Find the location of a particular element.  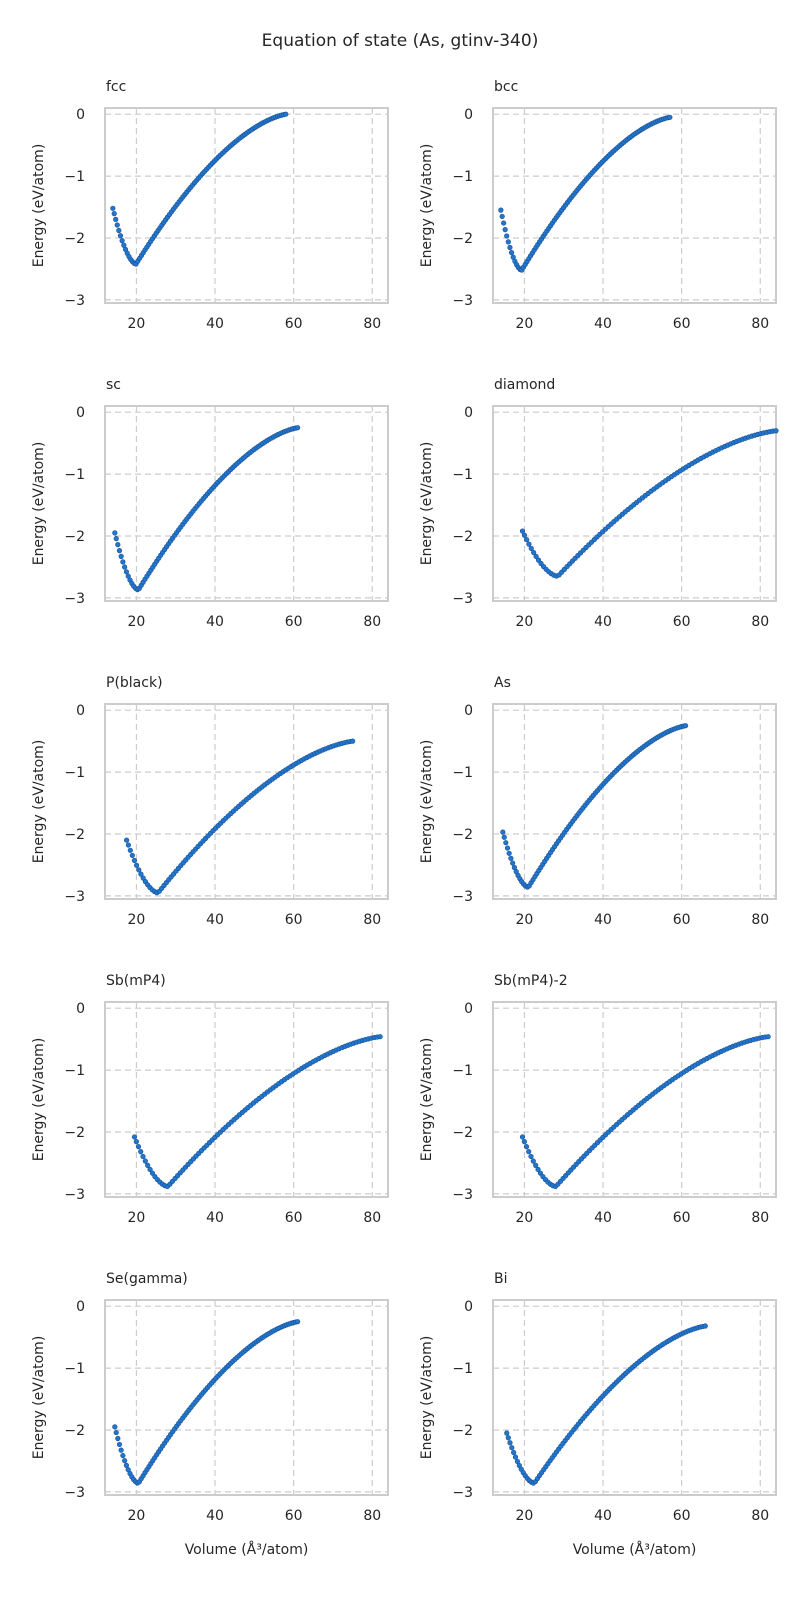

panel-title: Sb(mP4) is located at coordinates (136, 981).